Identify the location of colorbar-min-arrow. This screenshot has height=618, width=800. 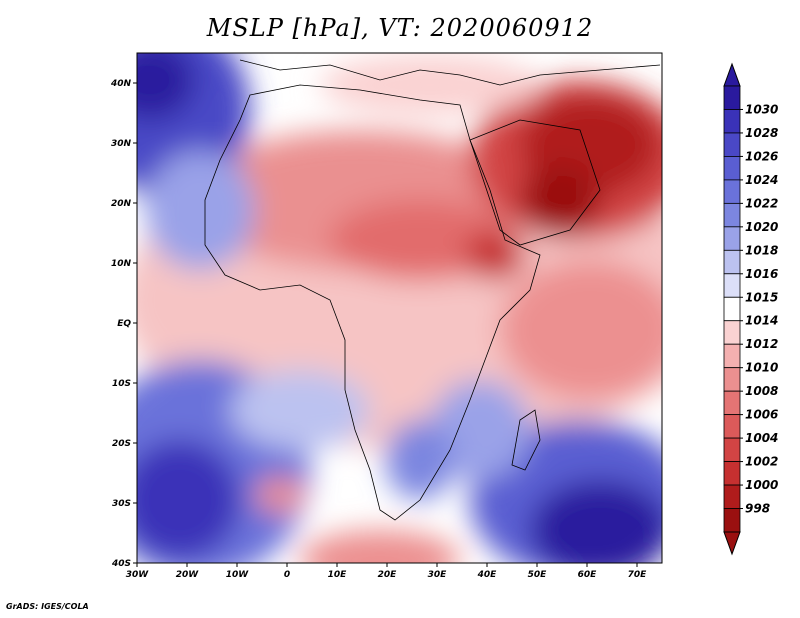
(732, 543).